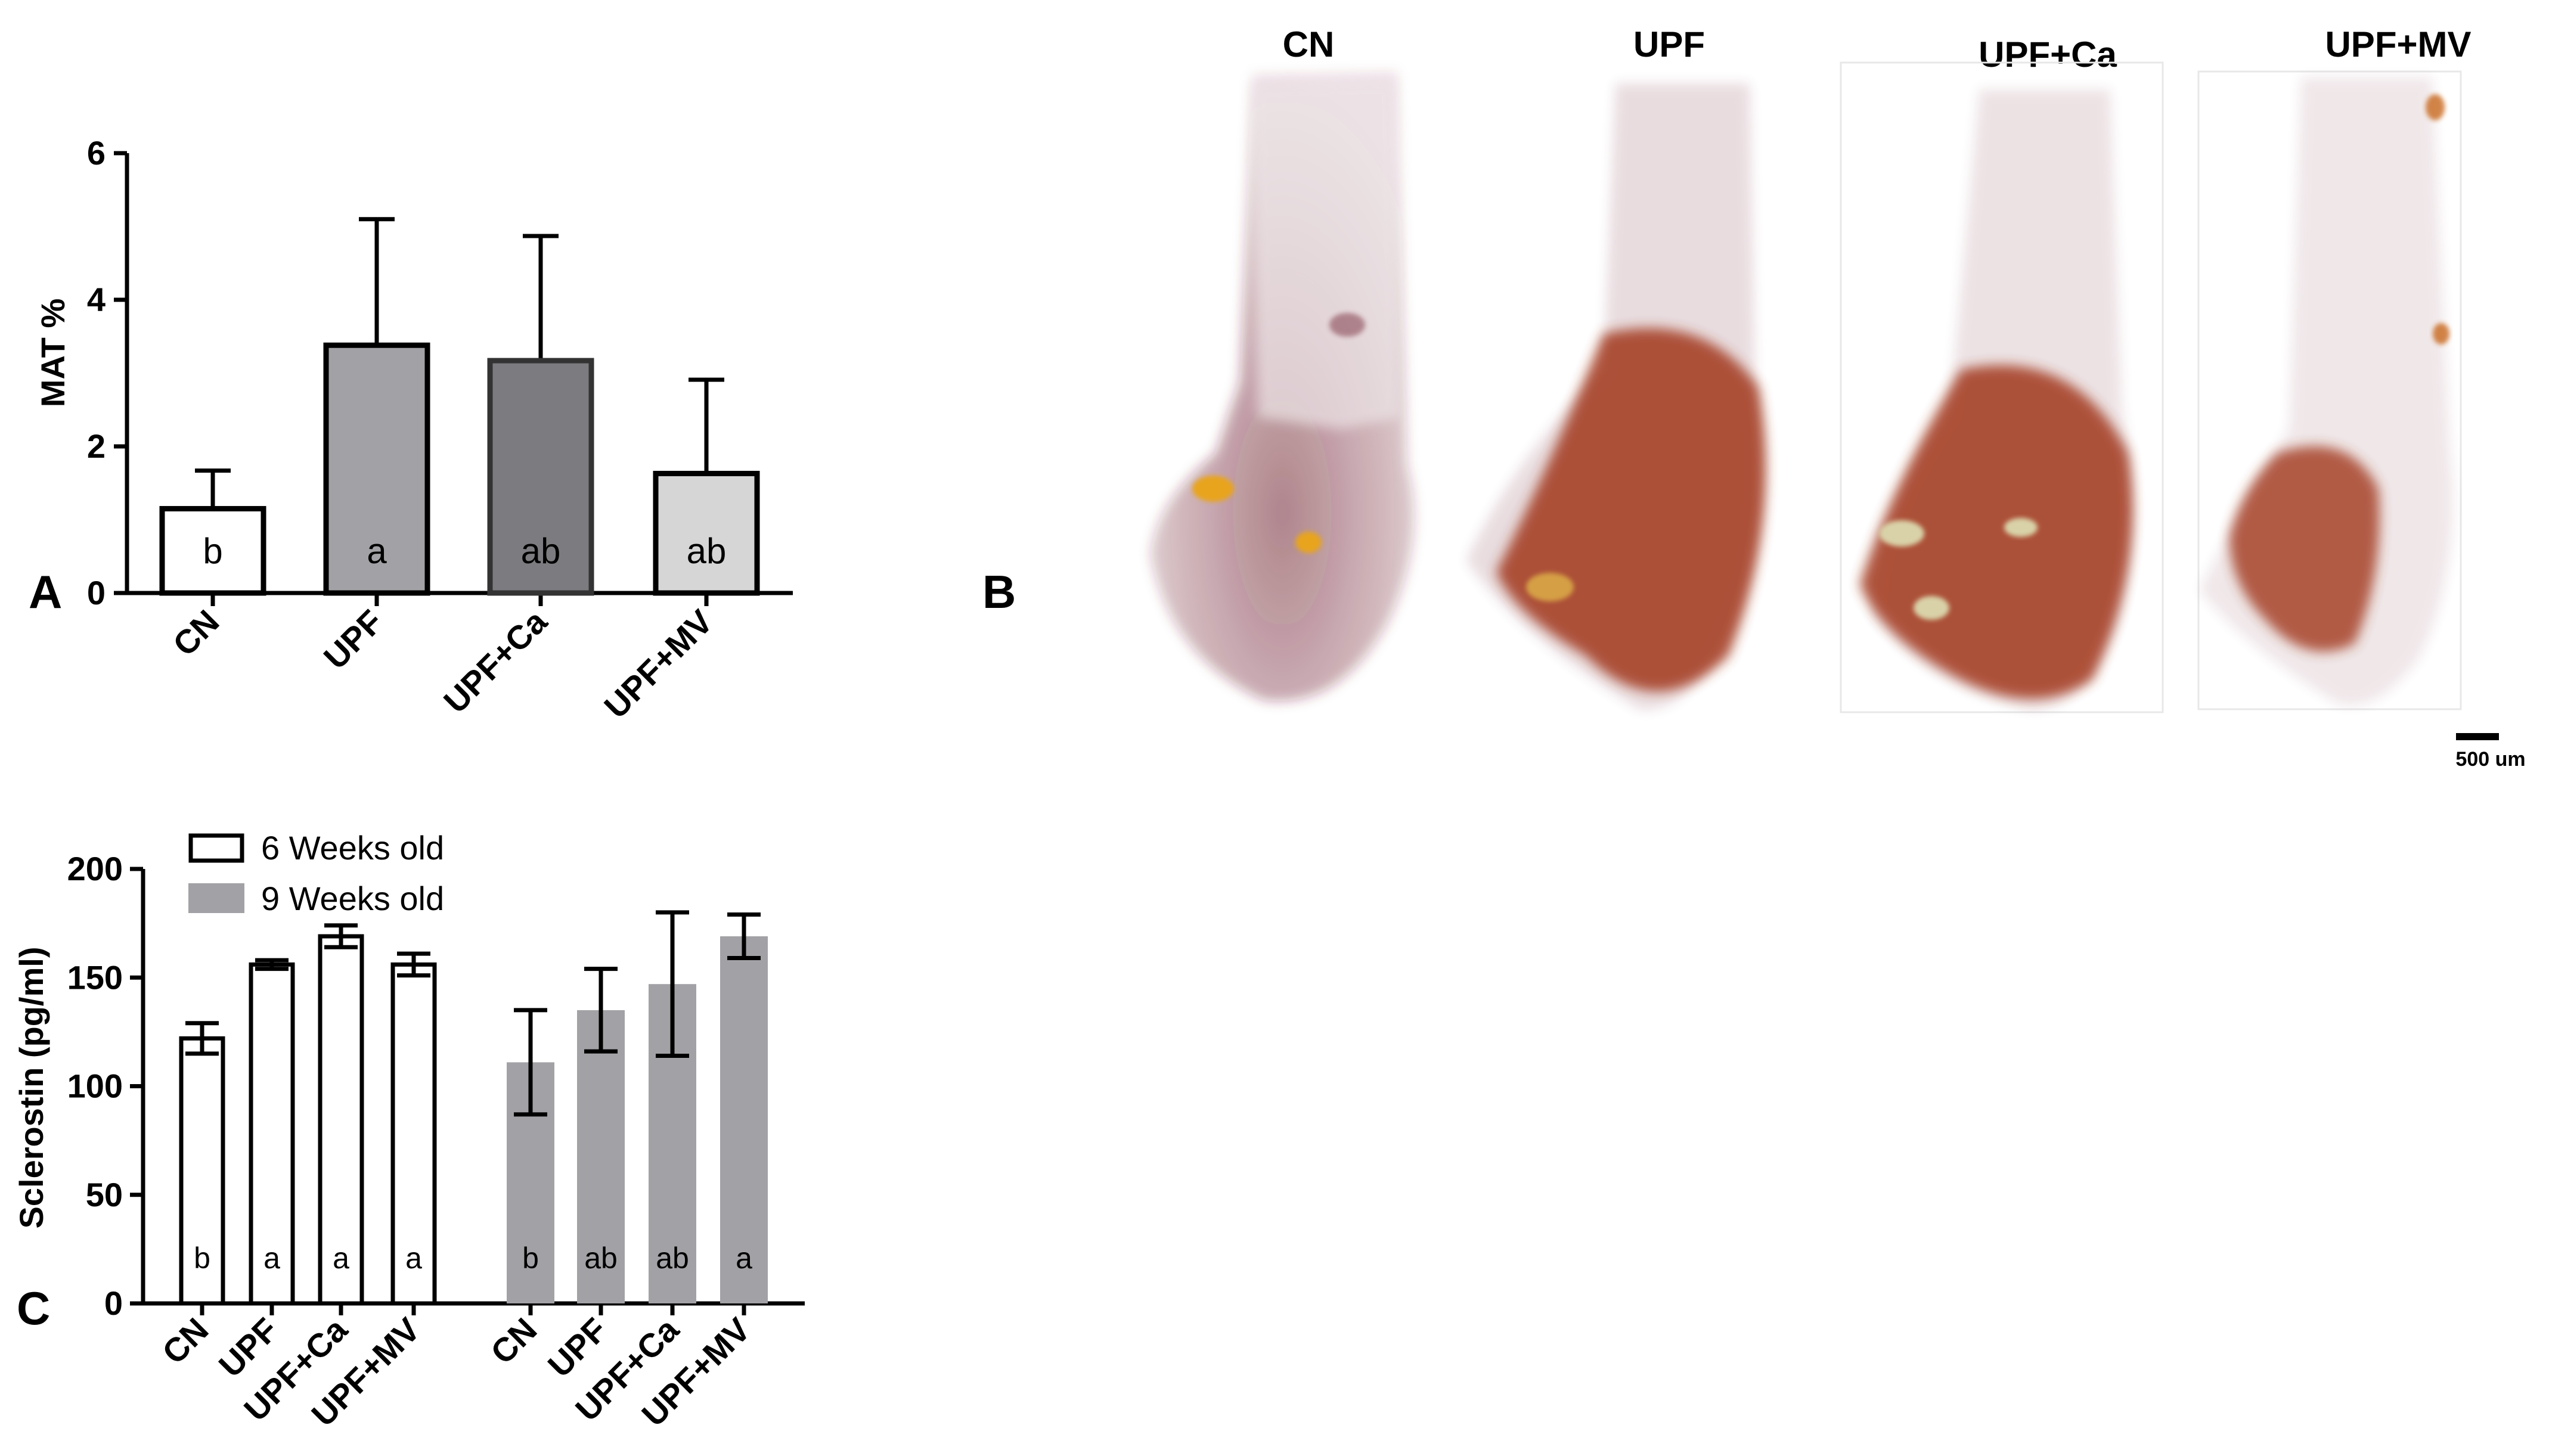 This screenshot has width=2549, height=1456. What do you see at coordinates (271, 1258) in the screenshot?
I see `panel-c-significance-6-weeks-old-upf: a` at bounding box center [271, 1258].